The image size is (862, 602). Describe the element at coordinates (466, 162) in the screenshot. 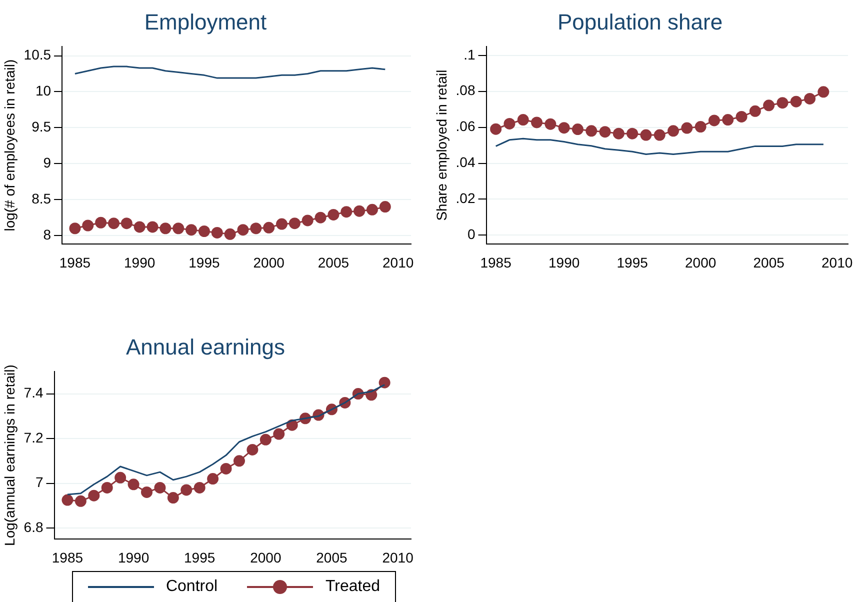

I see `y-tick-label: .04` at that location.